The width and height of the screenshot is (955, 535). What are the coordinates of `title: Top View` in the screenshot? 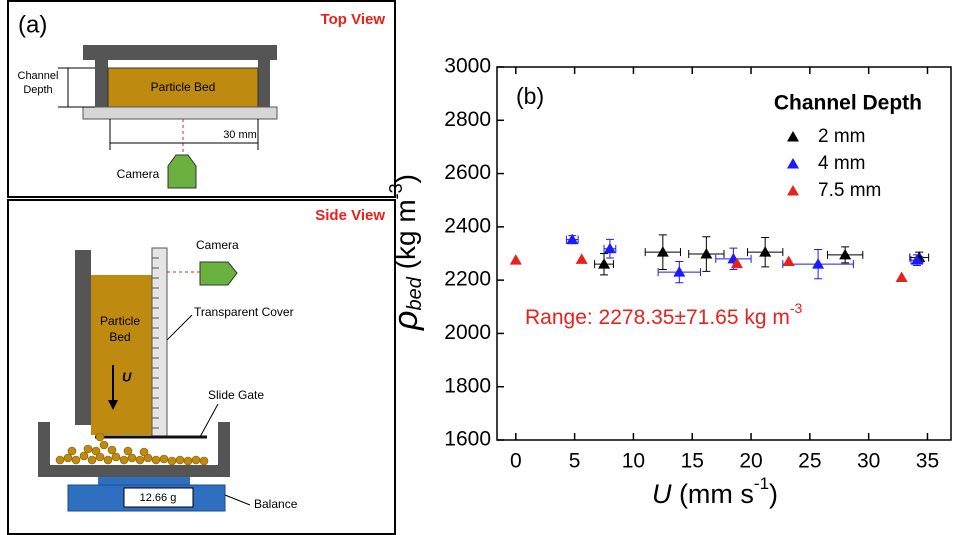 It's located at (353, 19).